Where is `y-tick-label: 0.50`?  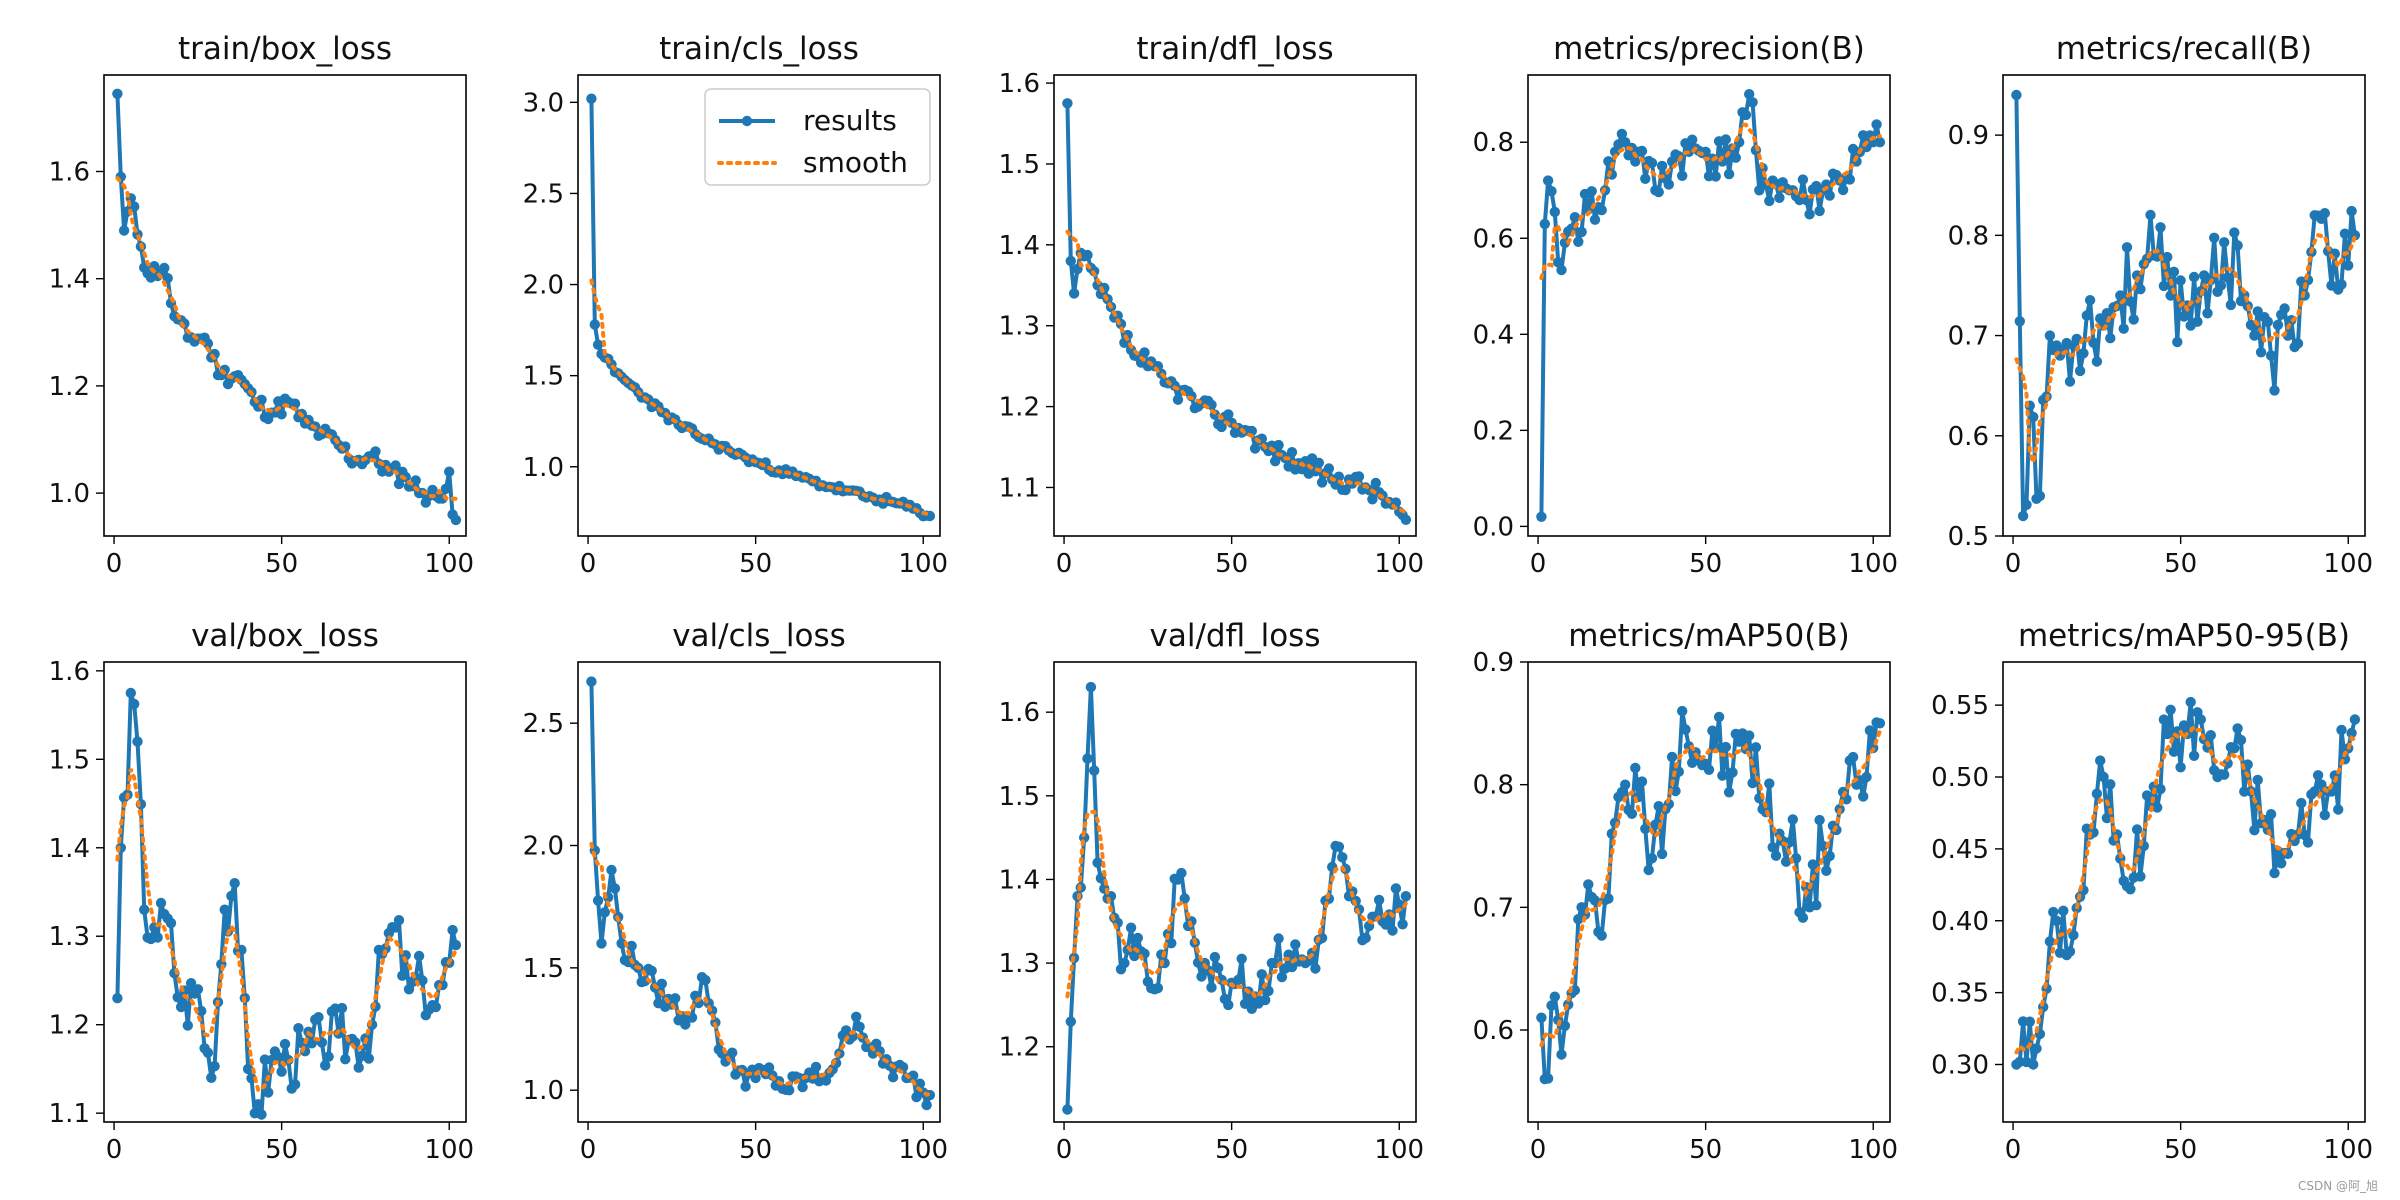 y-tick-label: 0.50 is located at coordinates (1960, 778).